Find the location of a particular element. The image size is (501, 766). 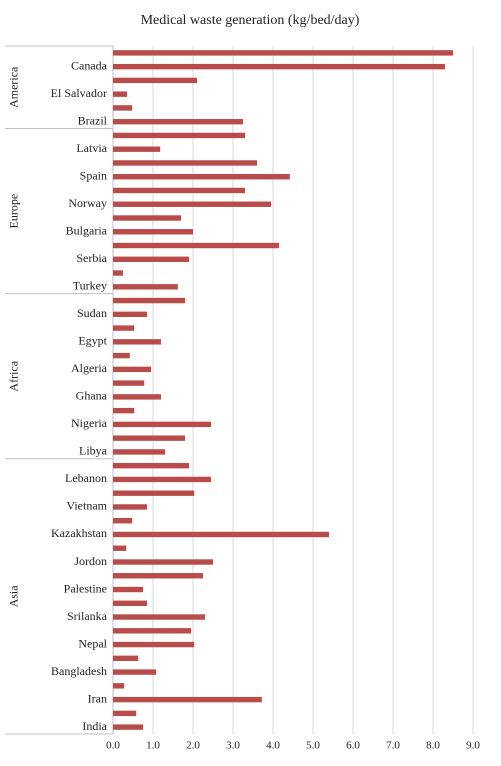

y-tick-label: Lebanon is located at coordinates (86, 478).